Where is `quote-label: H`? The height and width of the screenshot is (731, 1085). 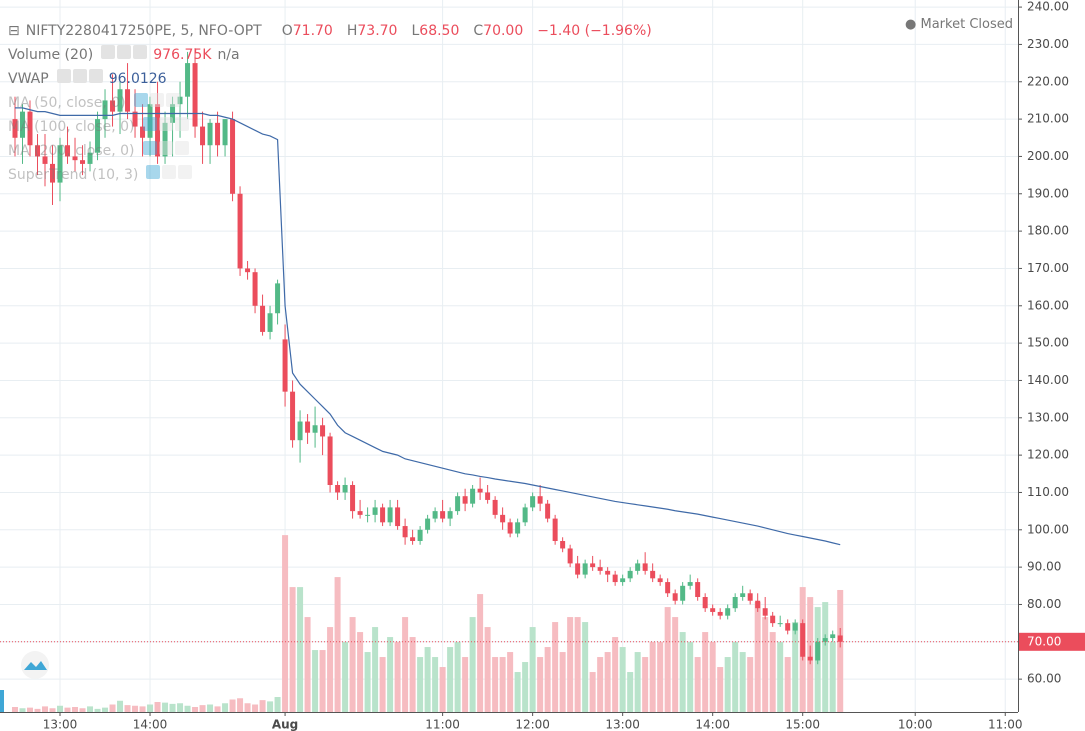 quote-label: H is located at coordinates (352, 31).